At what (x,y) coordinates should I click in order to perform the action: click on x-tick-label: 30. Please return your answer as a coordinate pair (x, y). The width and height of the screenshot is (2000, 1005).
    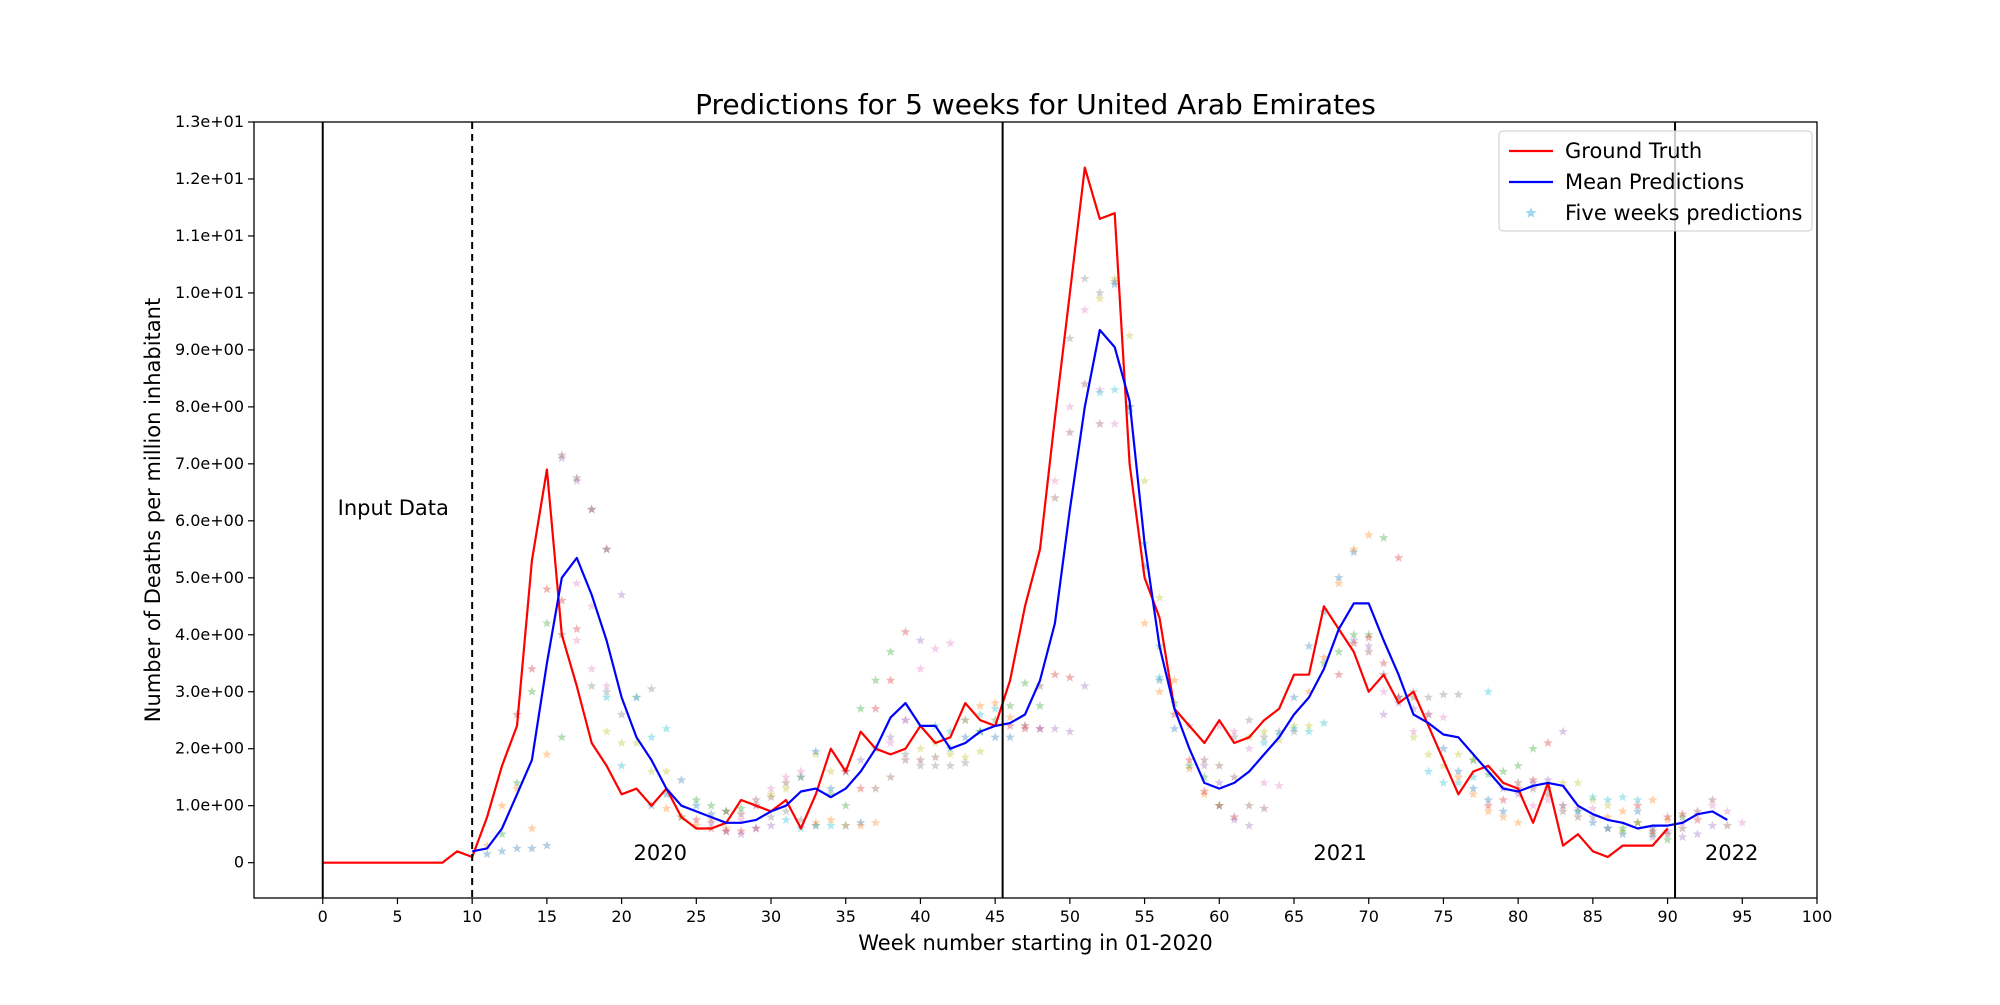
    Looking at the image, I should click on (771, 916).